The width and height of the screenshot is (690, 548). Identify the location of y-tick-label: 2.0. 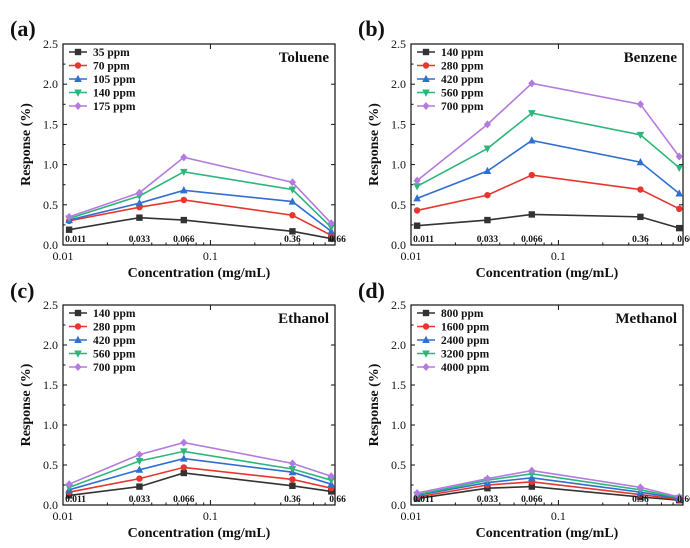
(50, 84).